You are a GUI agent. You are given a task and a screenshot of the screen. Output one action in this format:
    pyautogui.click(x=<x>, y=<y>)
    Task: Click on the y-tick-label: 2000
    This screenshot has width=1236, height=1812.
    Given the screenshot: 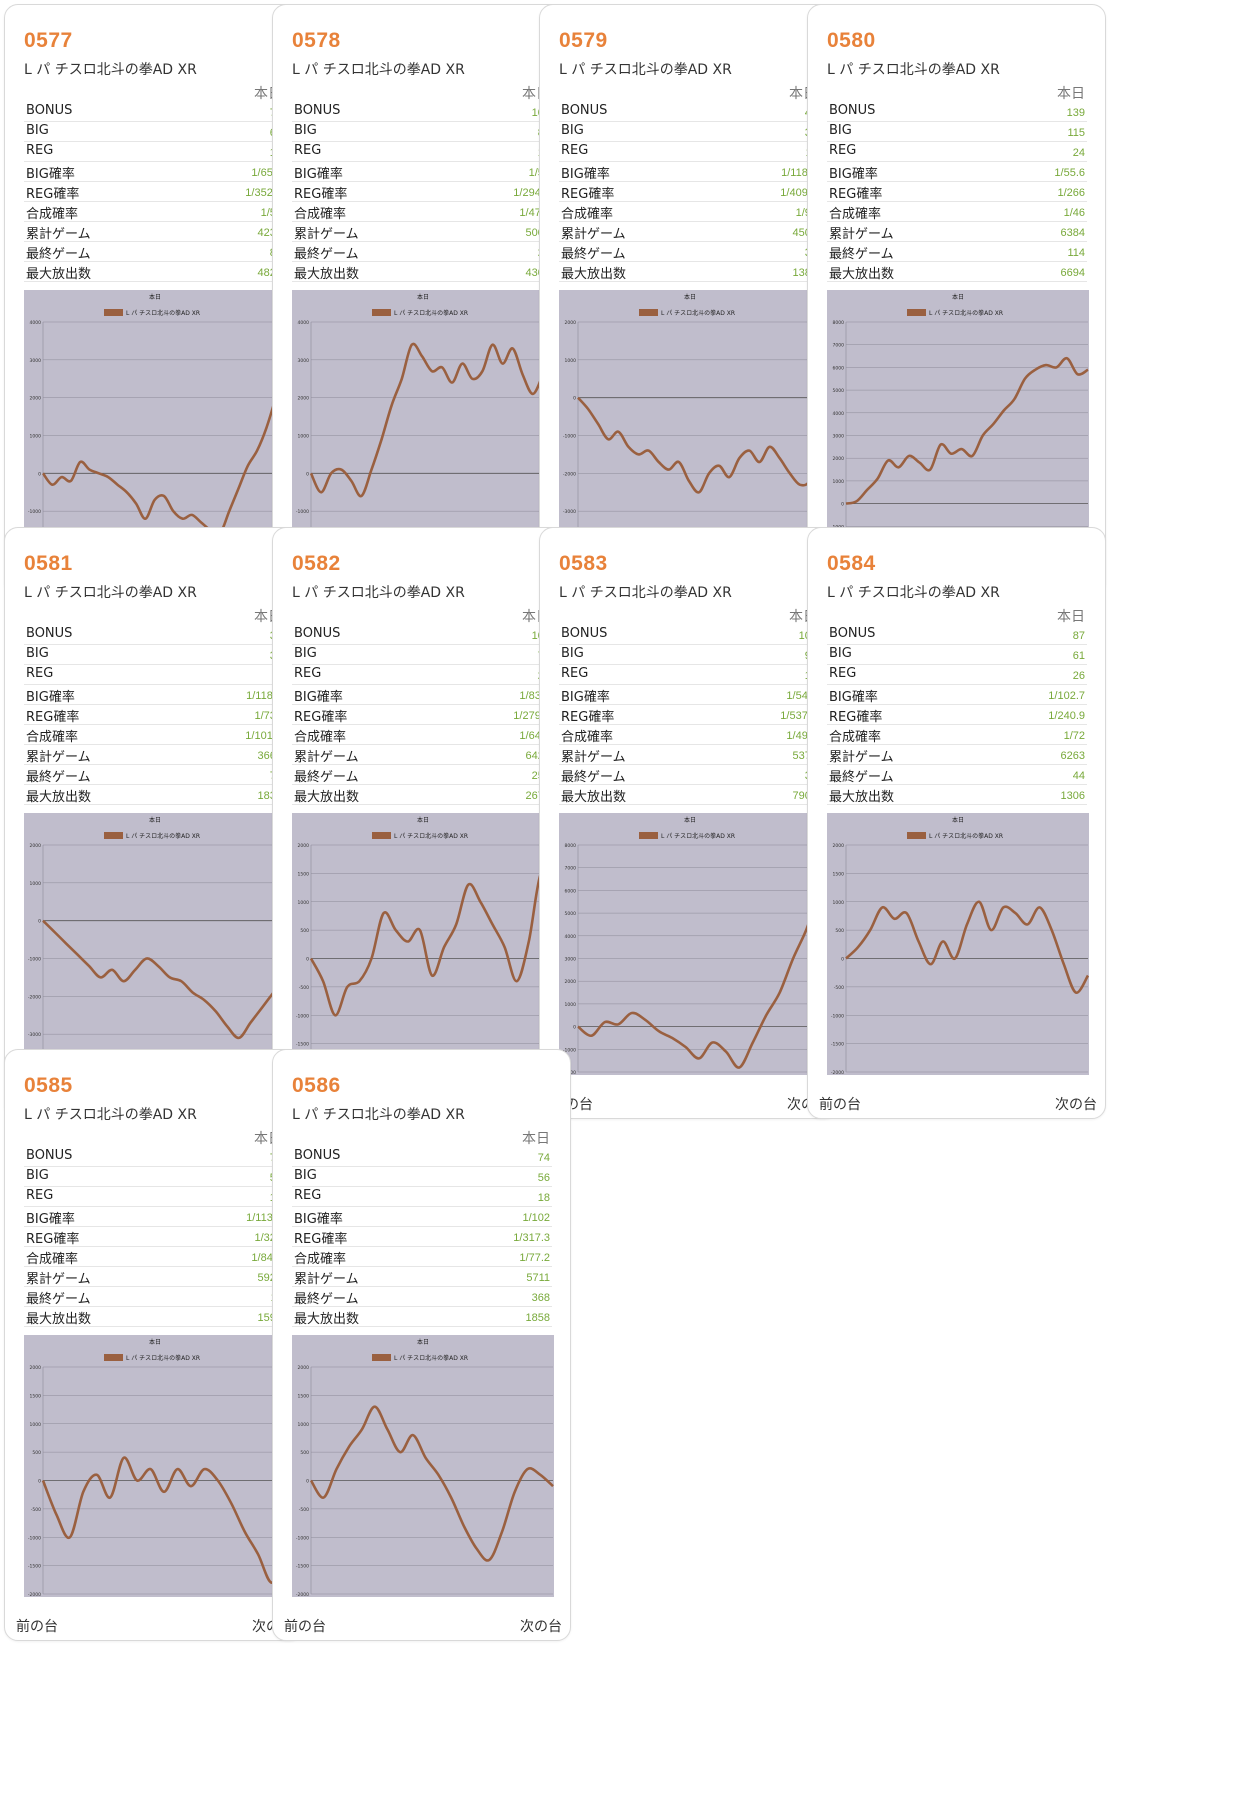 What is the action you would take?
    pyautogui.click(x=36, y=399)
    